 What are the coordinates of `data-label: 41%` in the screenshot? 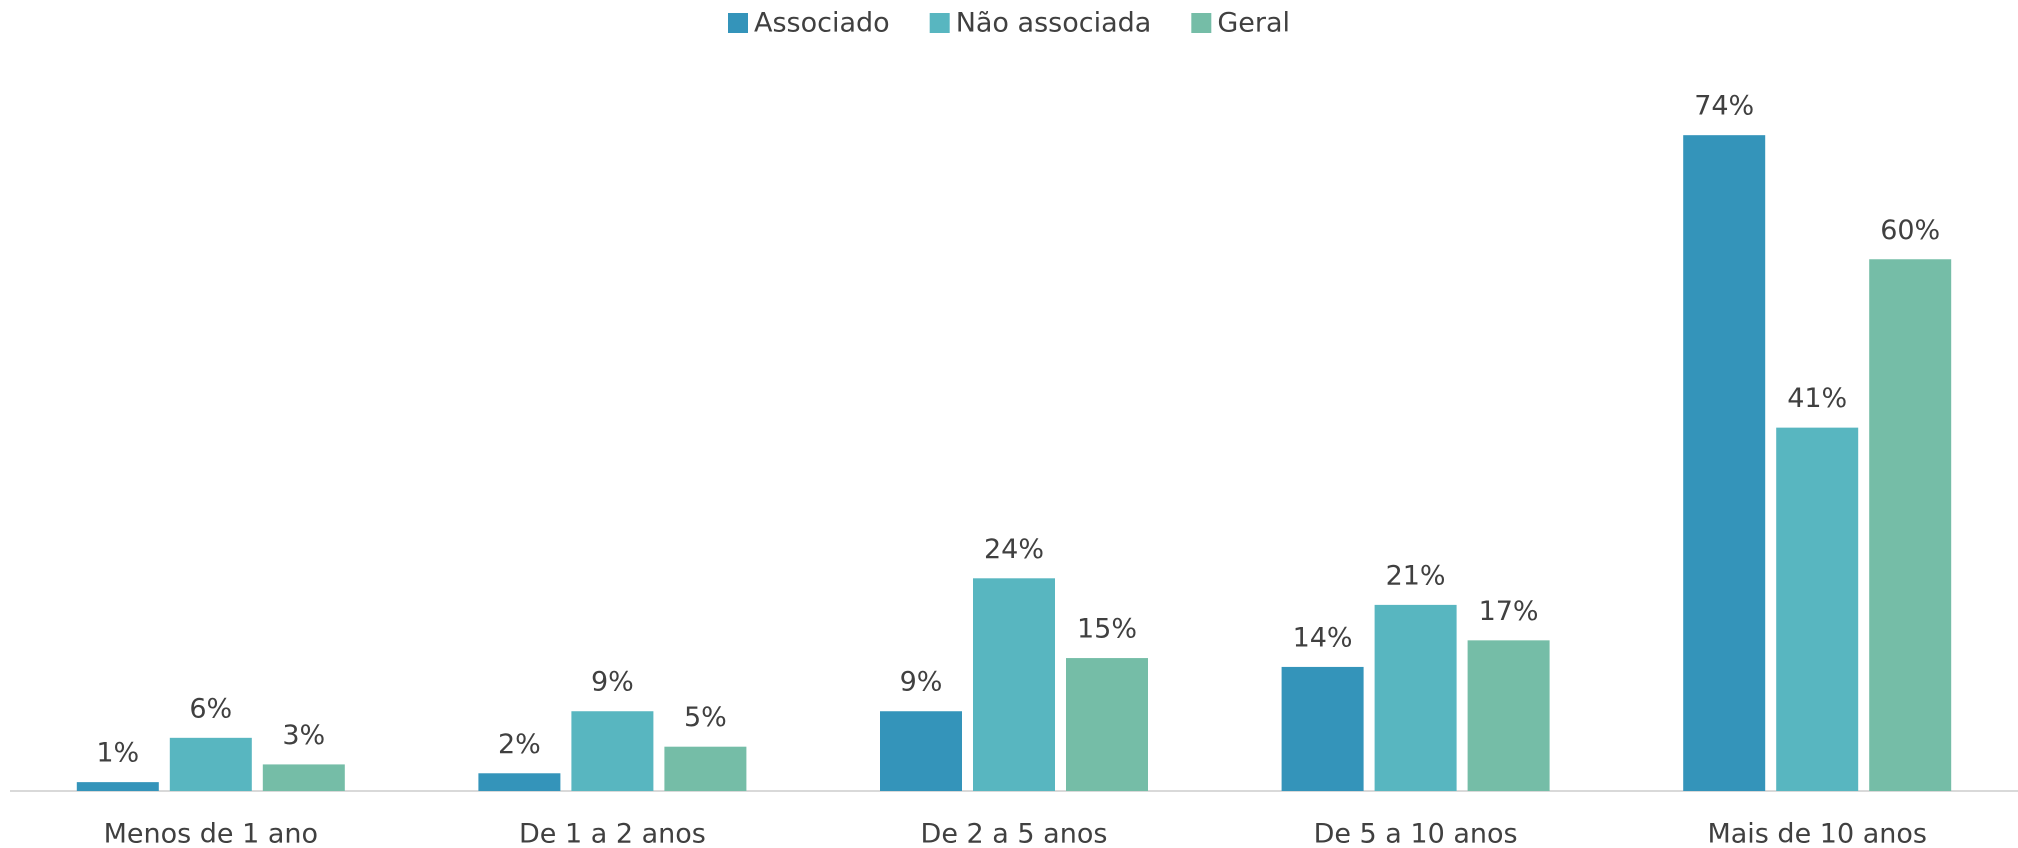 It's located at (1817, 398).